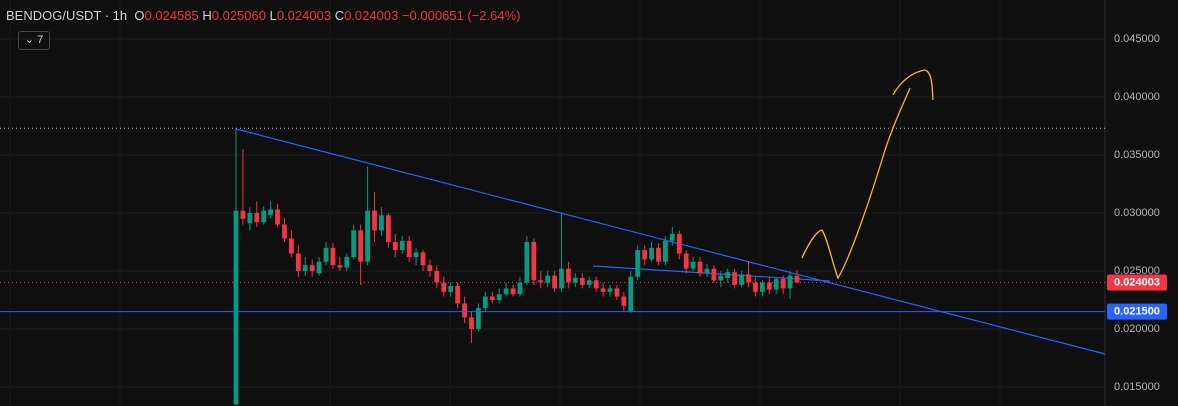 This screenshot has height=406, width=1178. Describe the element at coordinates (40, 40) in the screenshot. I see `indicator-count: 7` at that location.